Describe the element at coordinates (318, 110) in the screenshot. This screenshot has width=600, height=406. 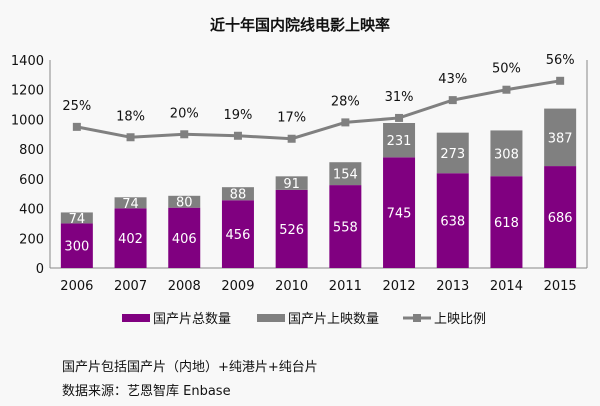
I see `ratio-line` at that location.